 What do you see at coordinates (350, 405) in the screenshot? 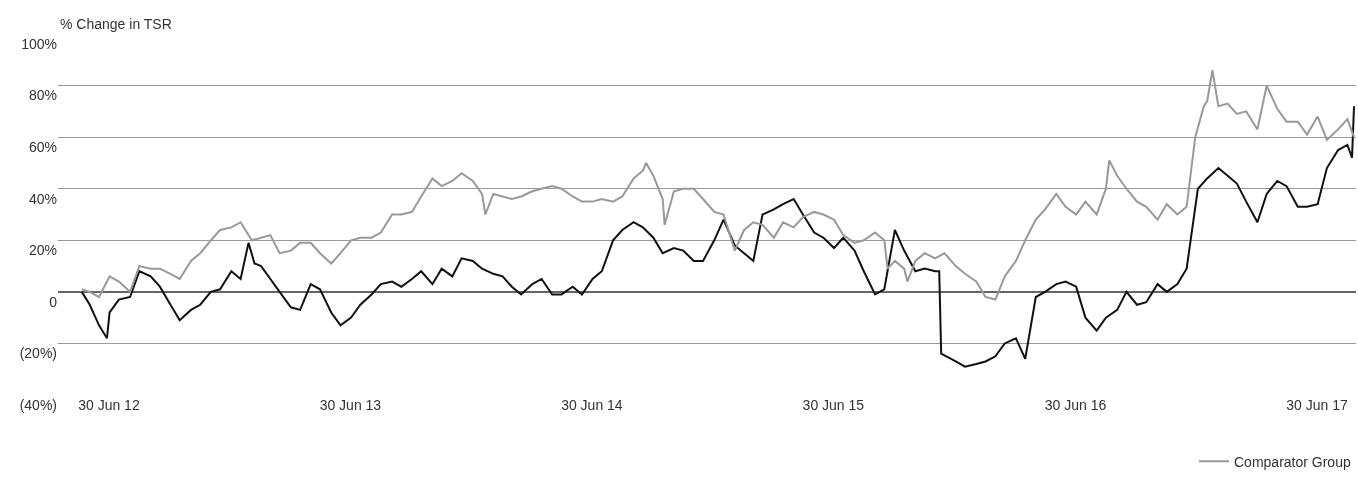
I see `x-tick-label: 30 Jun 13` at bounding box center [350, 405].